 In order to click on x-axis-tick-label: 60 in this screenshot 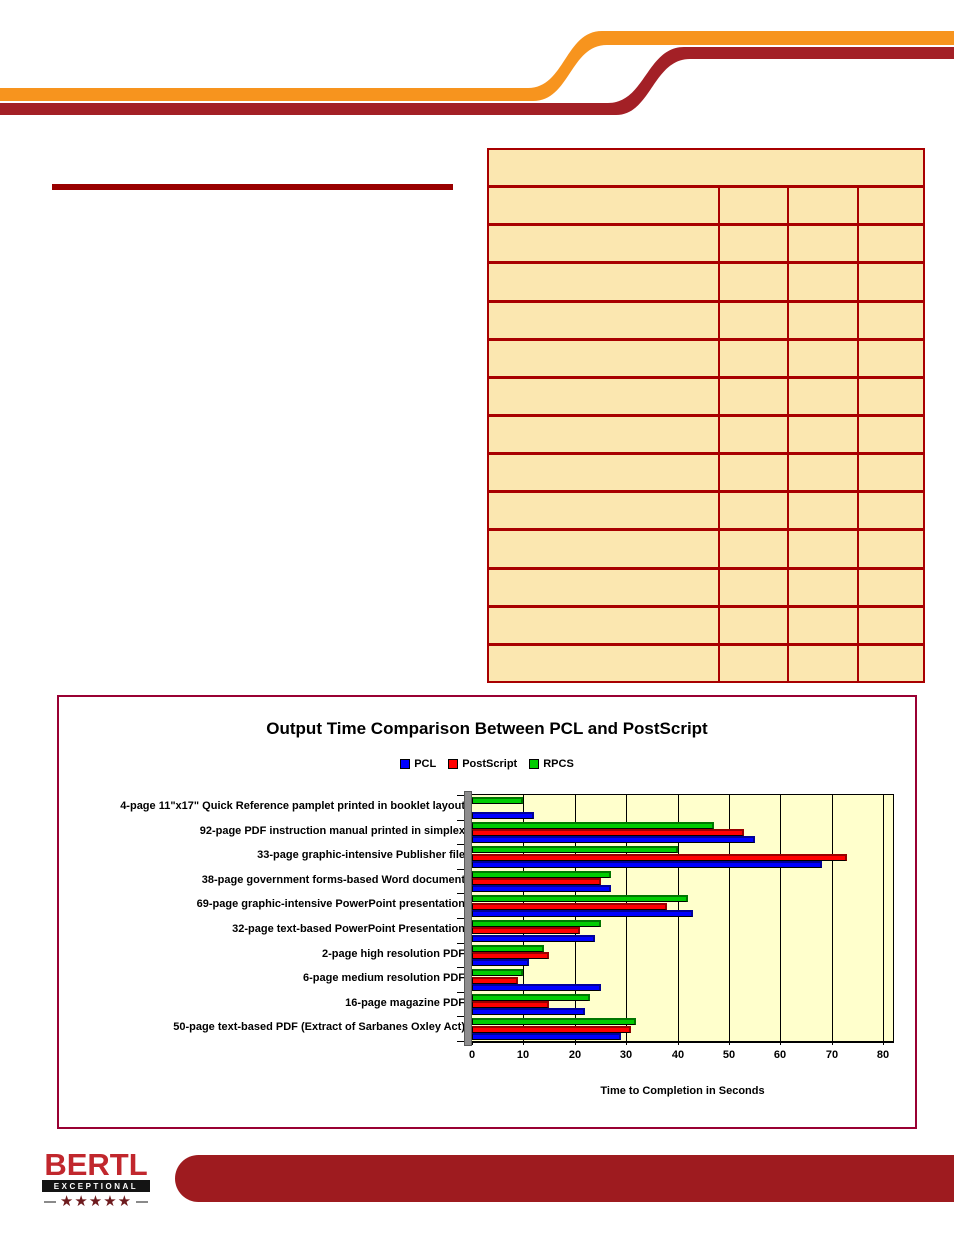, I will do `click(780, 1055)`.